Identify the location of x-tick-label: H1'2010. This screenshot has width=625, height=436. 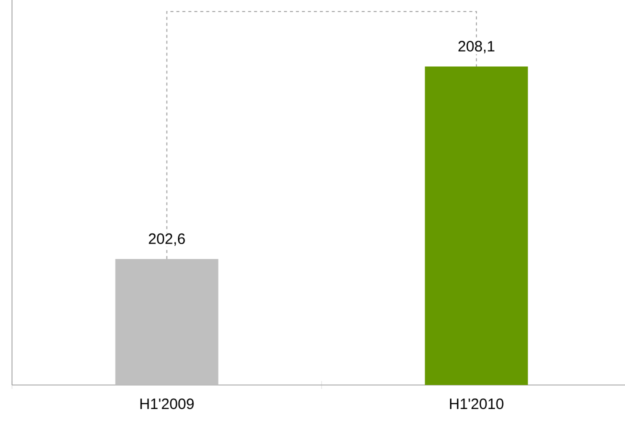
(477, 404).